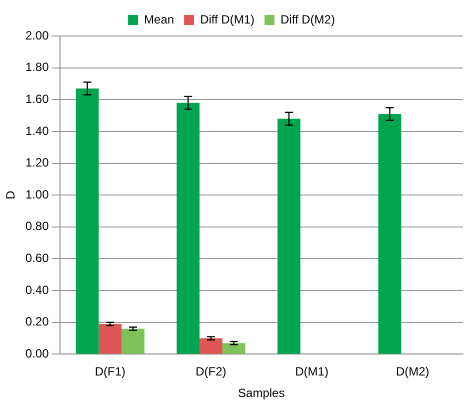  What do you see at coordinates (37, 163) in the screenshot?
I see `y-tick-label: 1.20` at bounding box center [37, 163].